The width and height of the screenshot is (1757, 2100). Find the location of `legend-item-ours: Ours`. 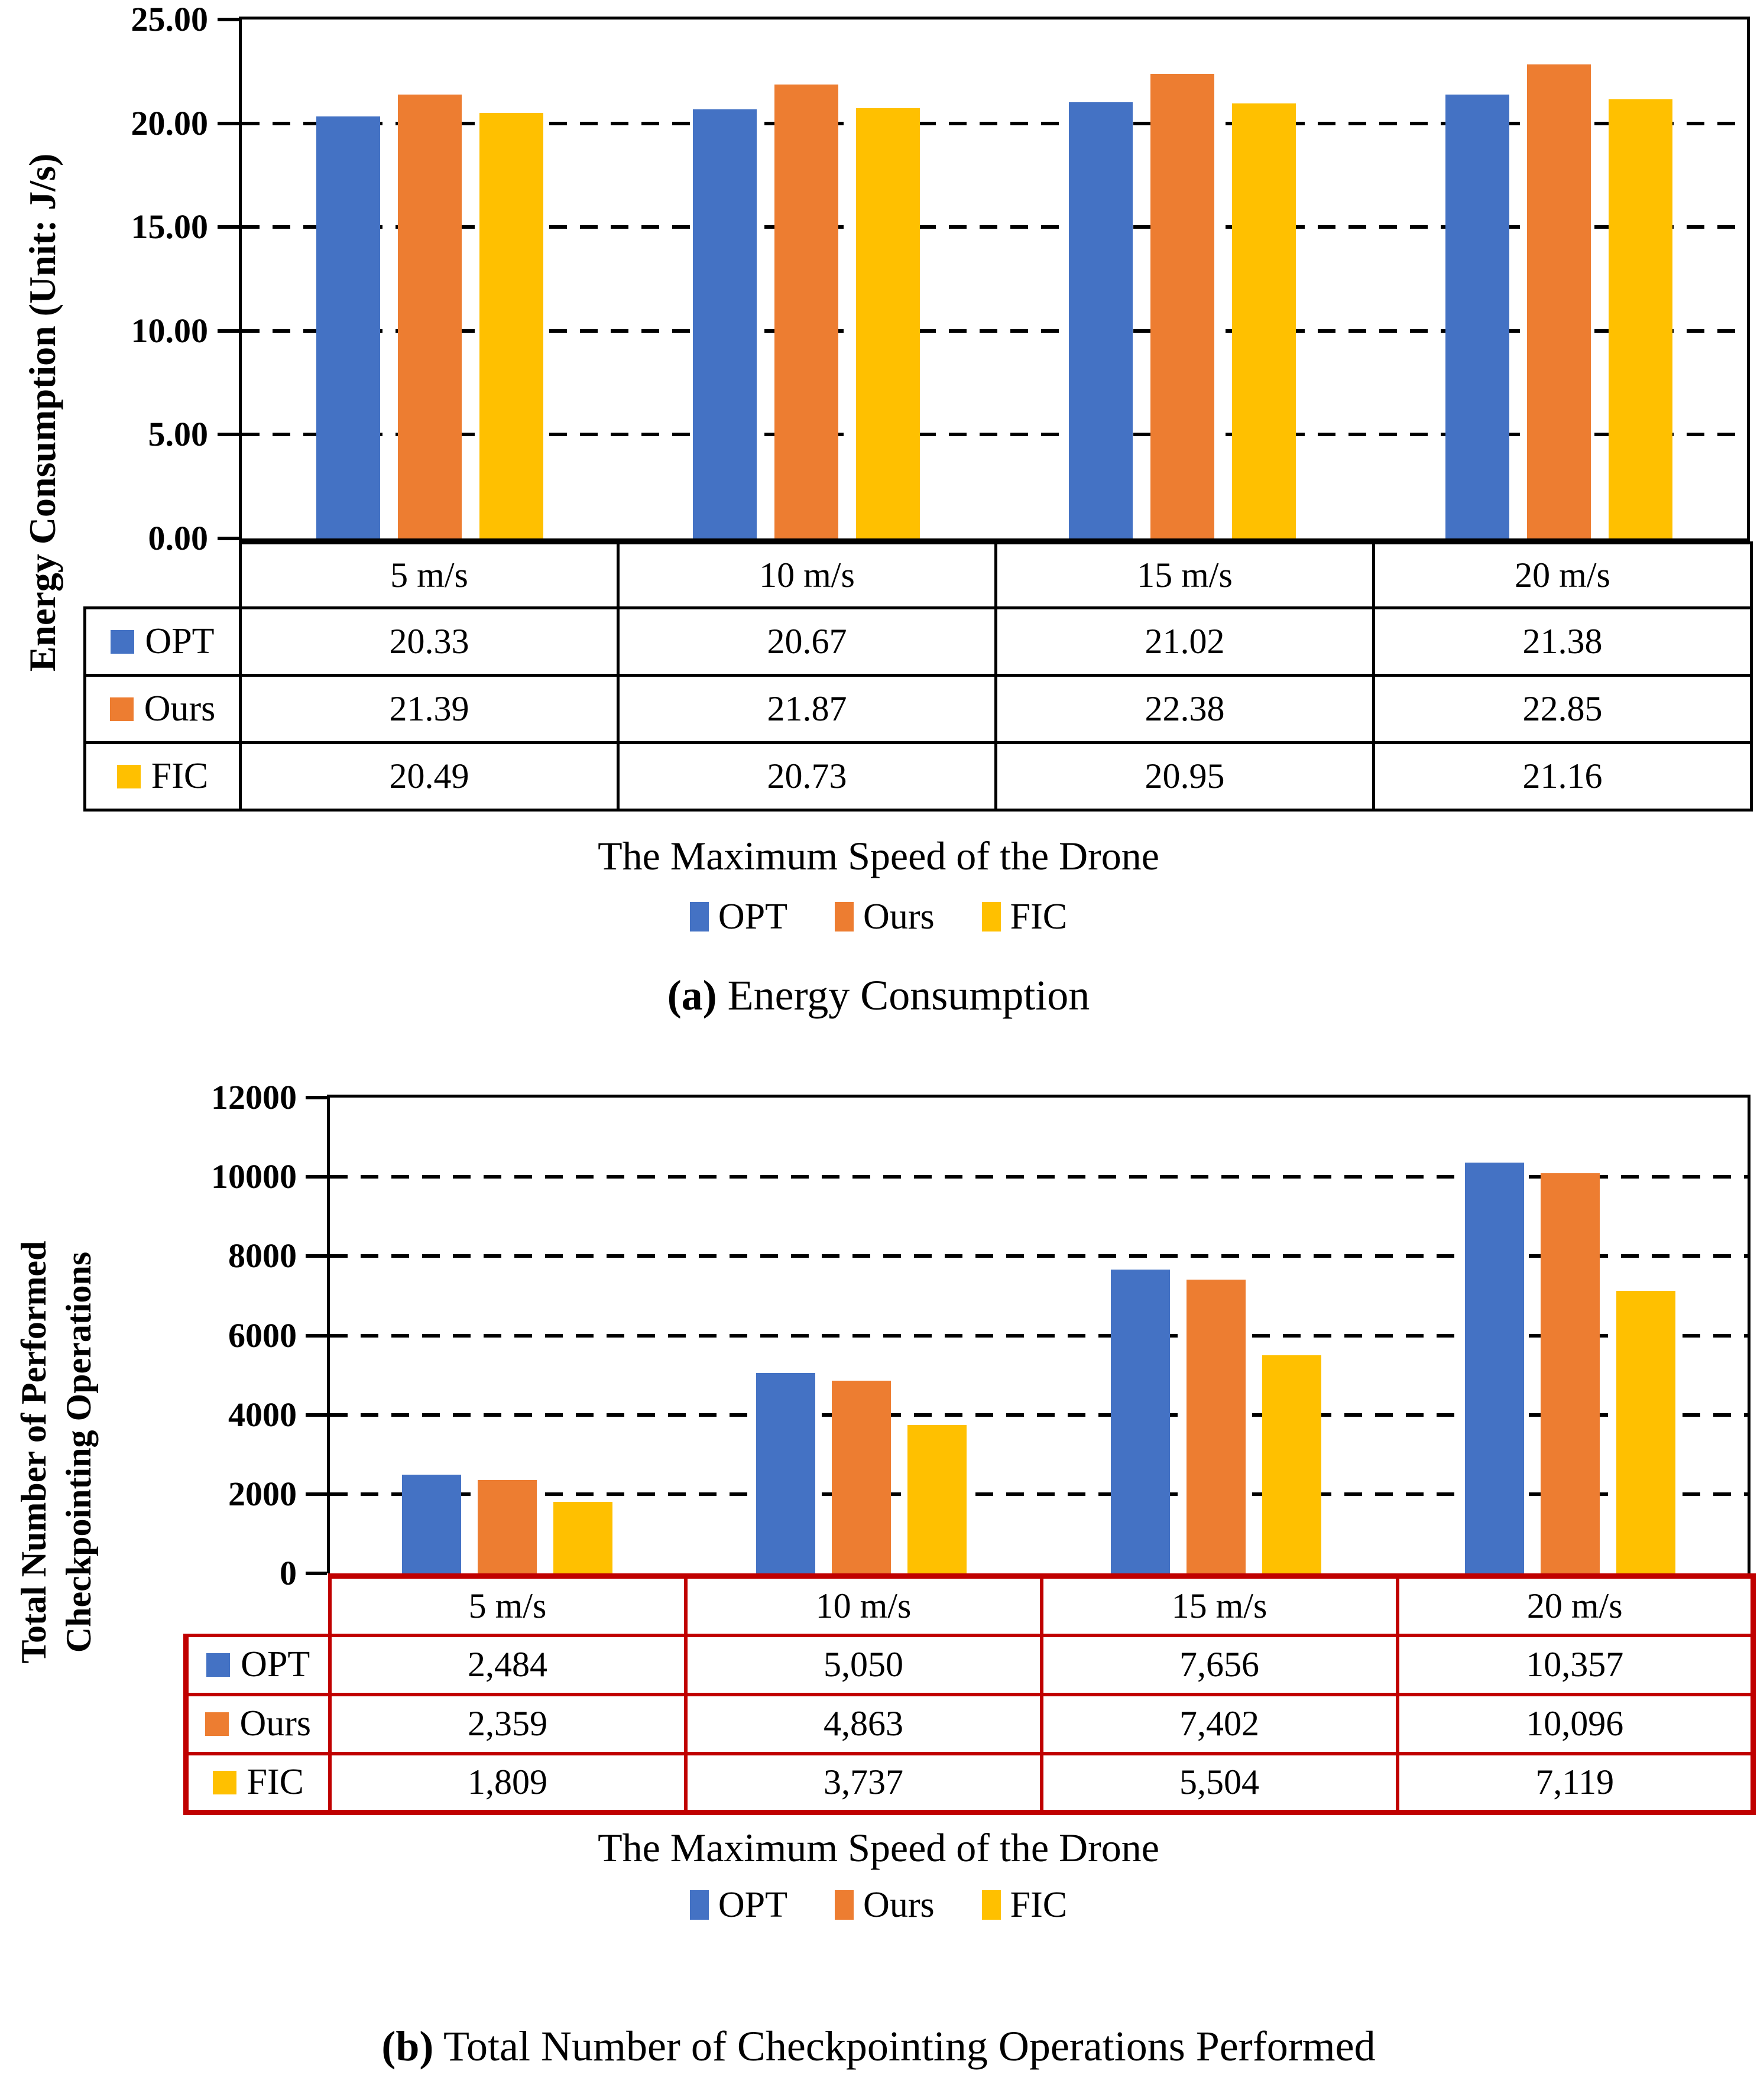

legend-item-ours: Ours is located at coordinates (885, 1905).